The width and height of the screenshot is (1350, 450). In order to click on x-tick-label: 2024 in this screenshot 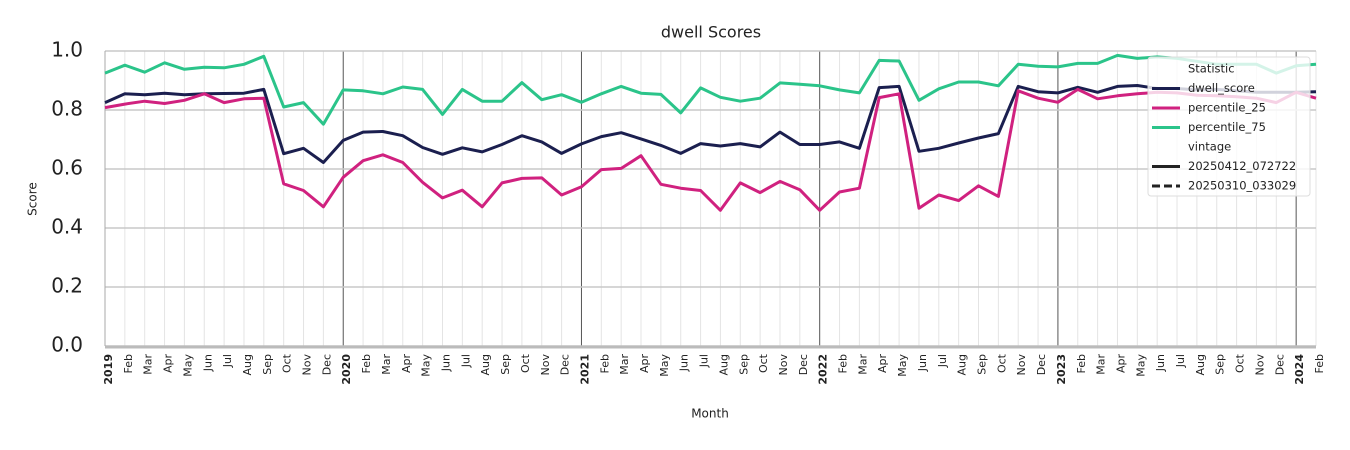, I will do `click(1299, 369)`.